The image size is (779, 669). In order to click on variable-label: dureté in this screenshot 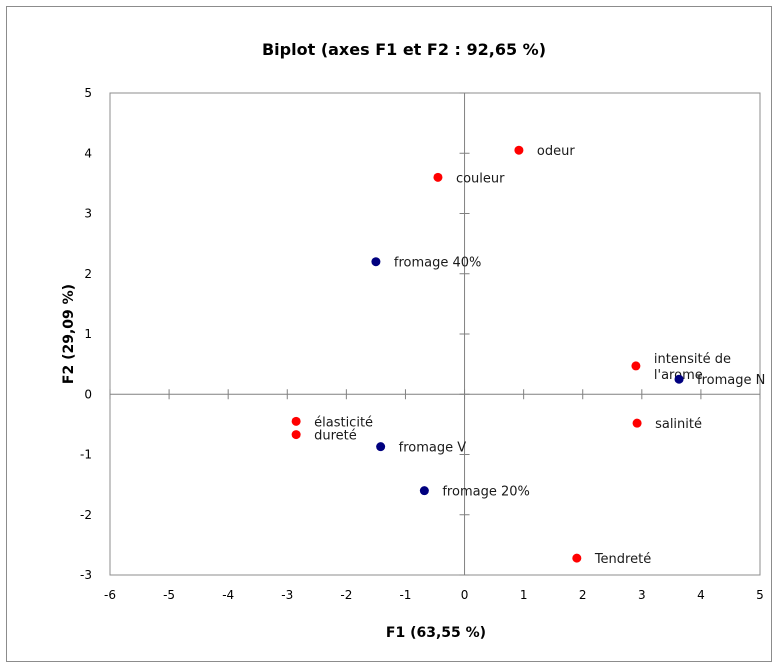, I will do `click(335, 436)`.